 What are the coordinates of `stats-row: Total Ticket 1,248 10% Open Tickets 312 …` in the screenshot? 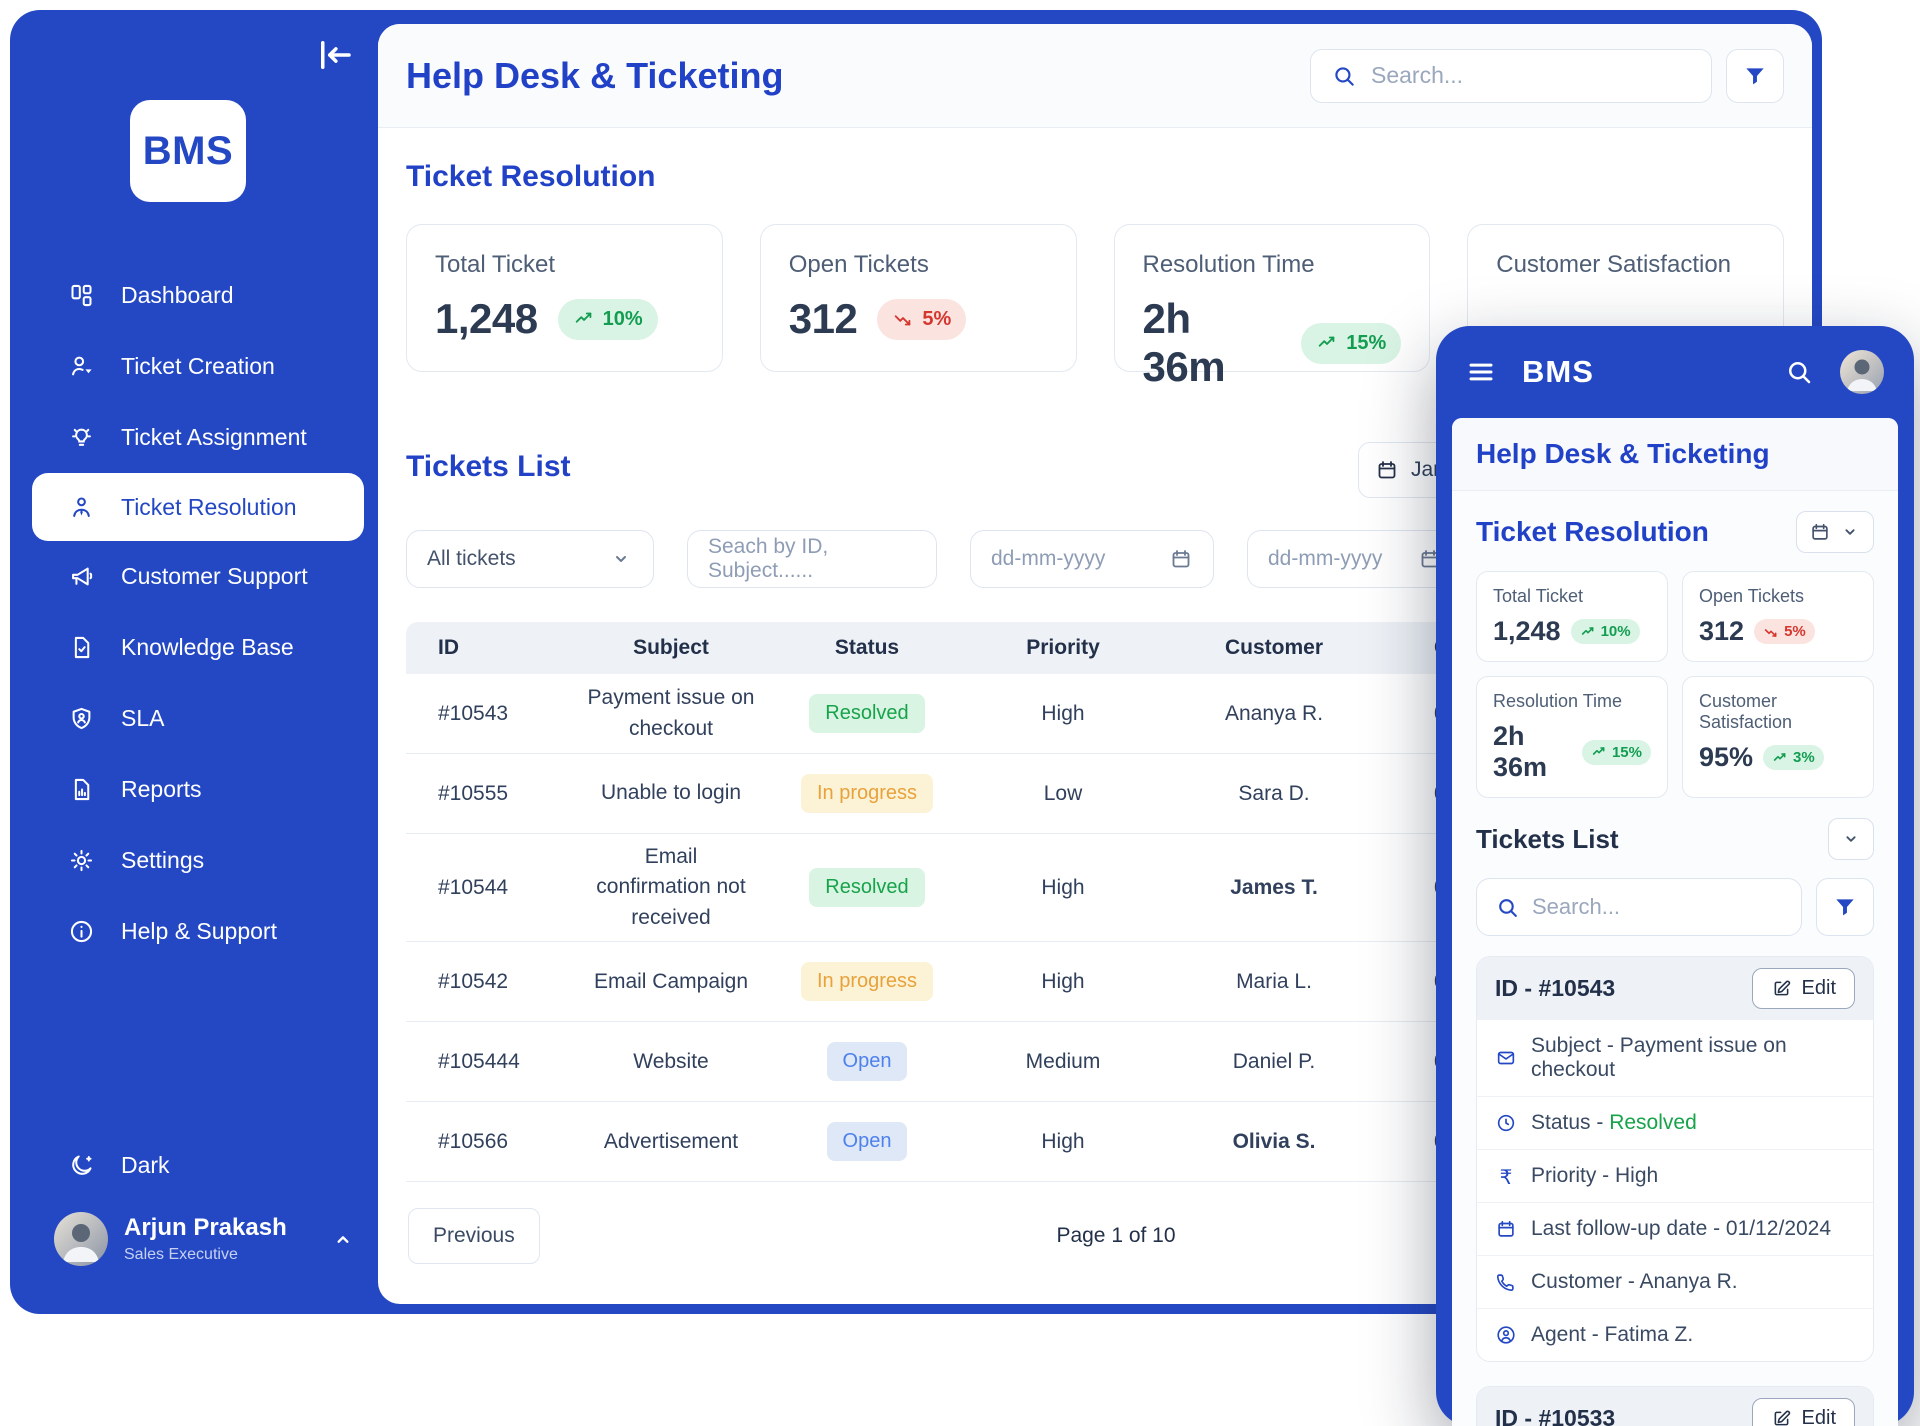 It's located at (1095, 307).